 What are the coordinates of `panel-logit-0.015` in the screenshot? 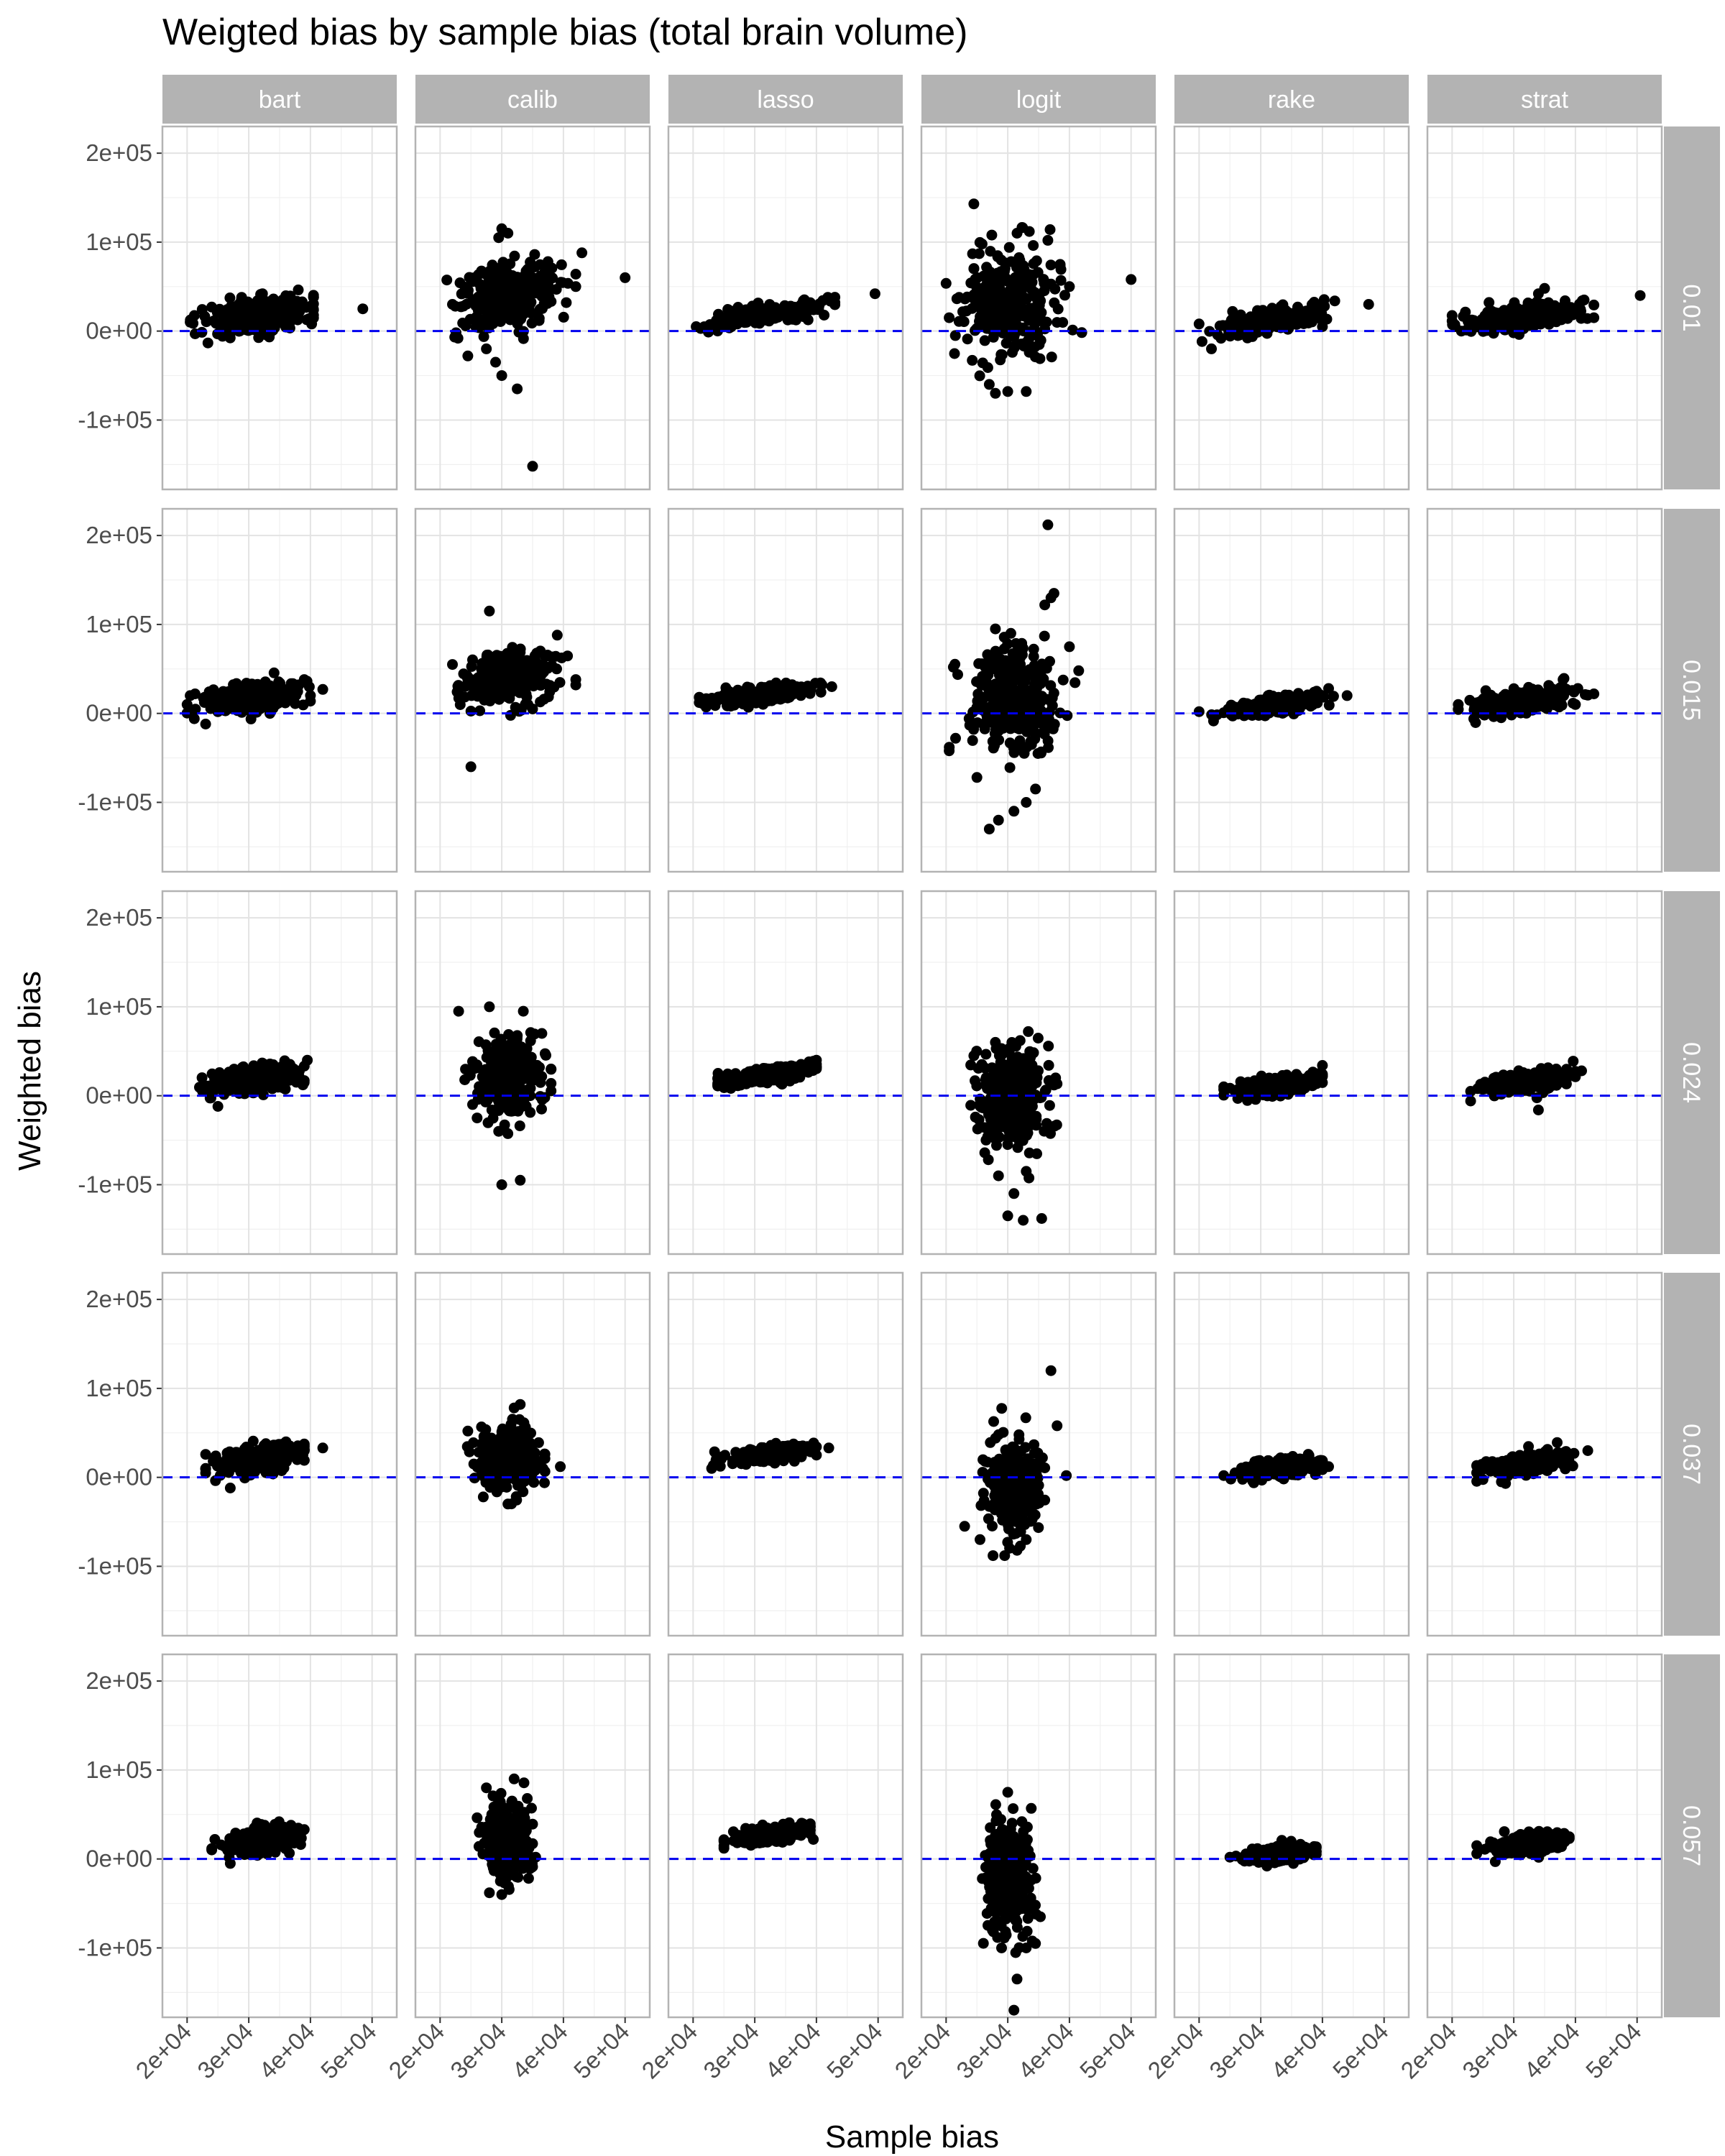 It's located at (1038, 690).